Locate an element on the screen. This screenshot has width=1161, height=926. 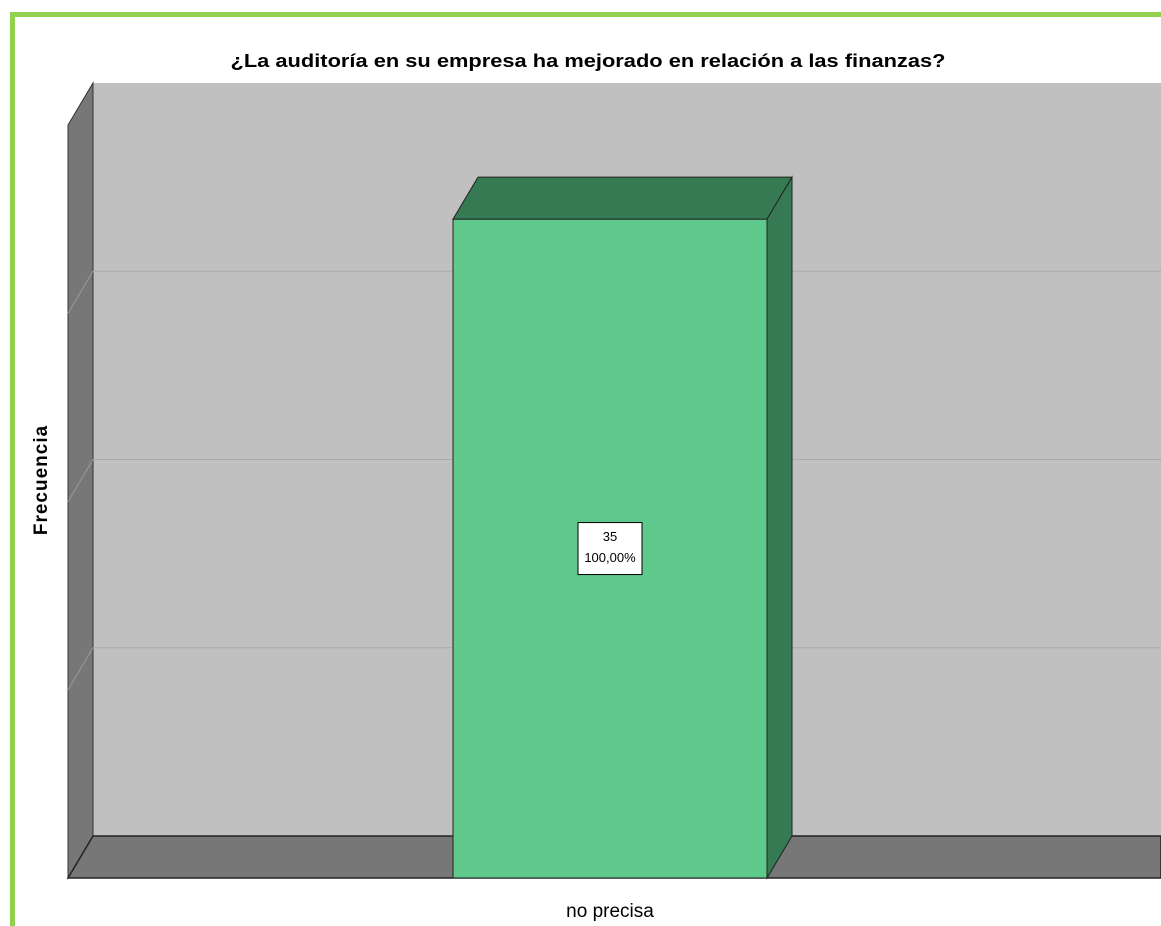
y-axis-label: Frecuencia is located at coordinates (41, 480).